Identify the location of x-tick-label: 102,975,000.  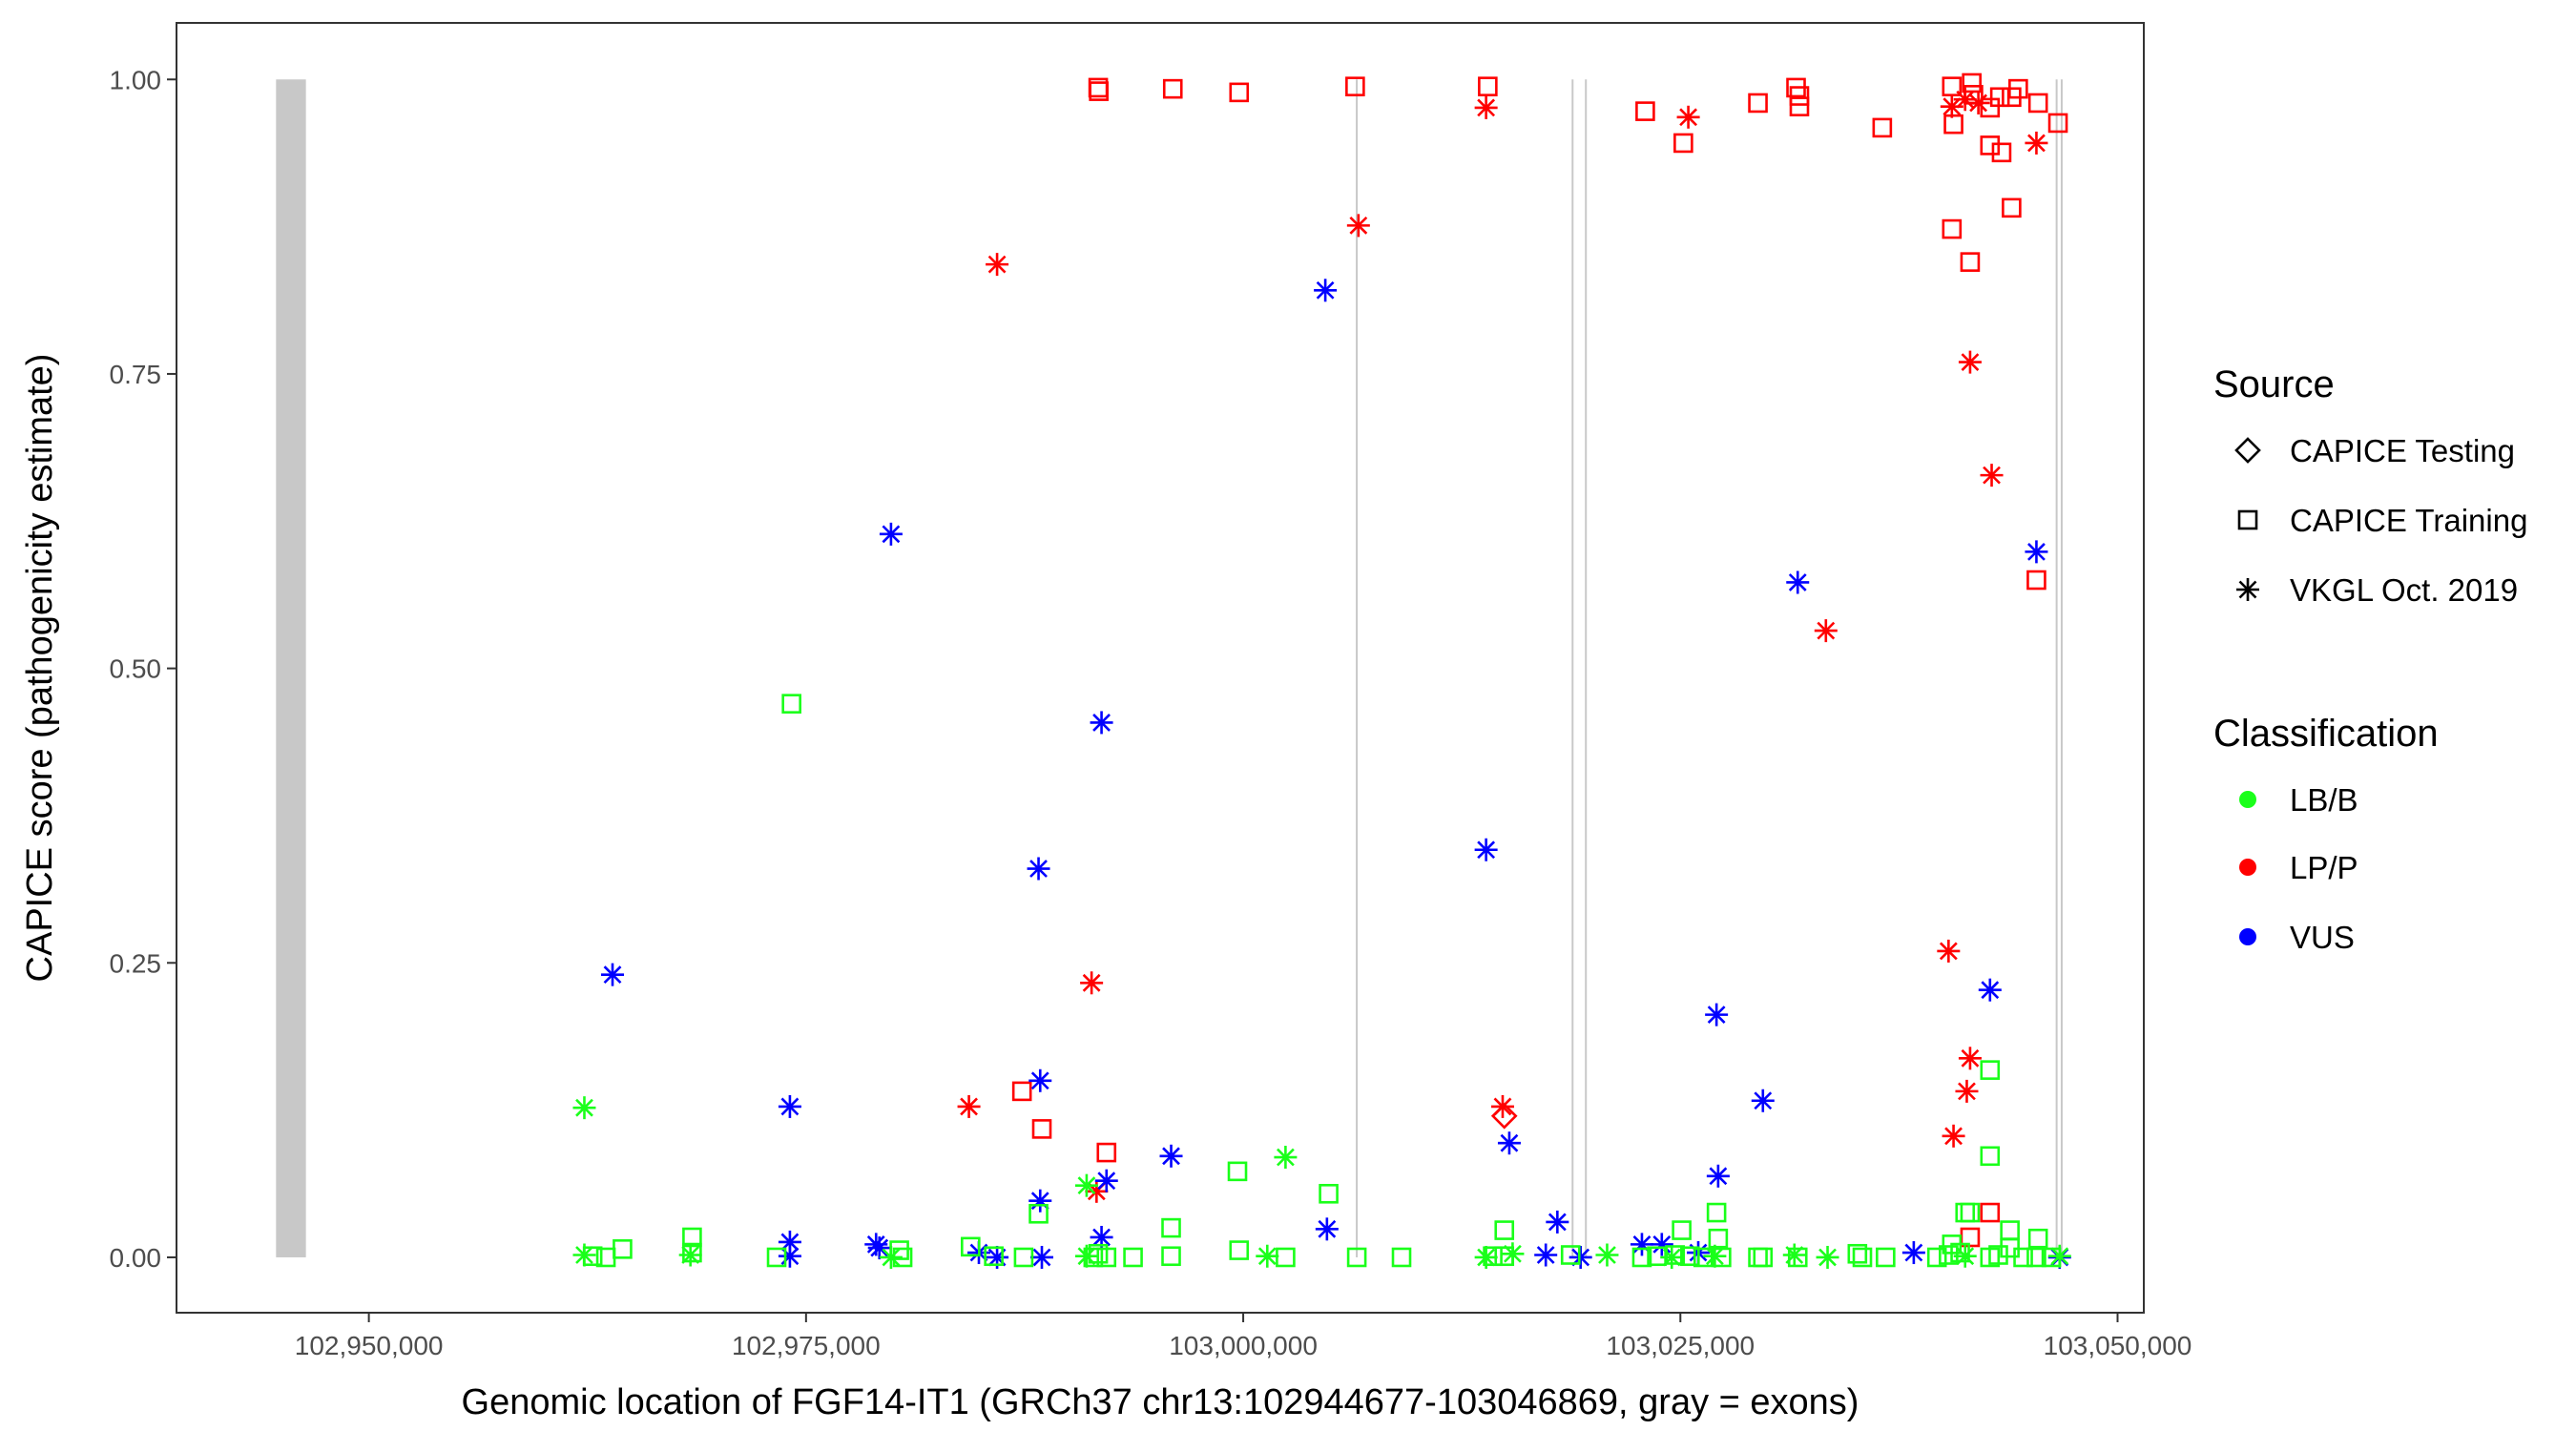
(806, 1345).